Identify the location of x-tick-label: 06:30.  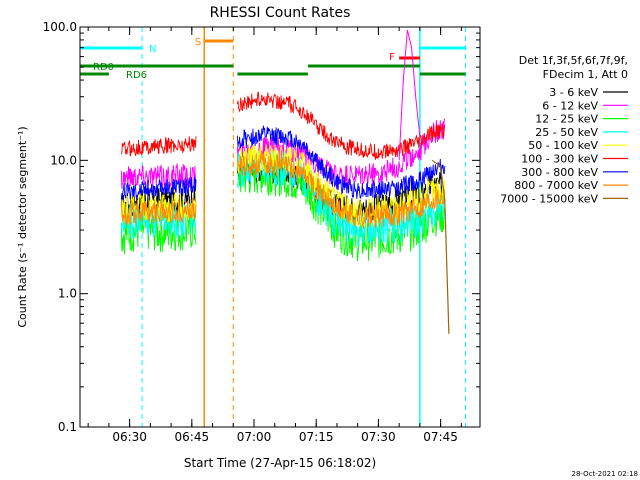
(129, 437).